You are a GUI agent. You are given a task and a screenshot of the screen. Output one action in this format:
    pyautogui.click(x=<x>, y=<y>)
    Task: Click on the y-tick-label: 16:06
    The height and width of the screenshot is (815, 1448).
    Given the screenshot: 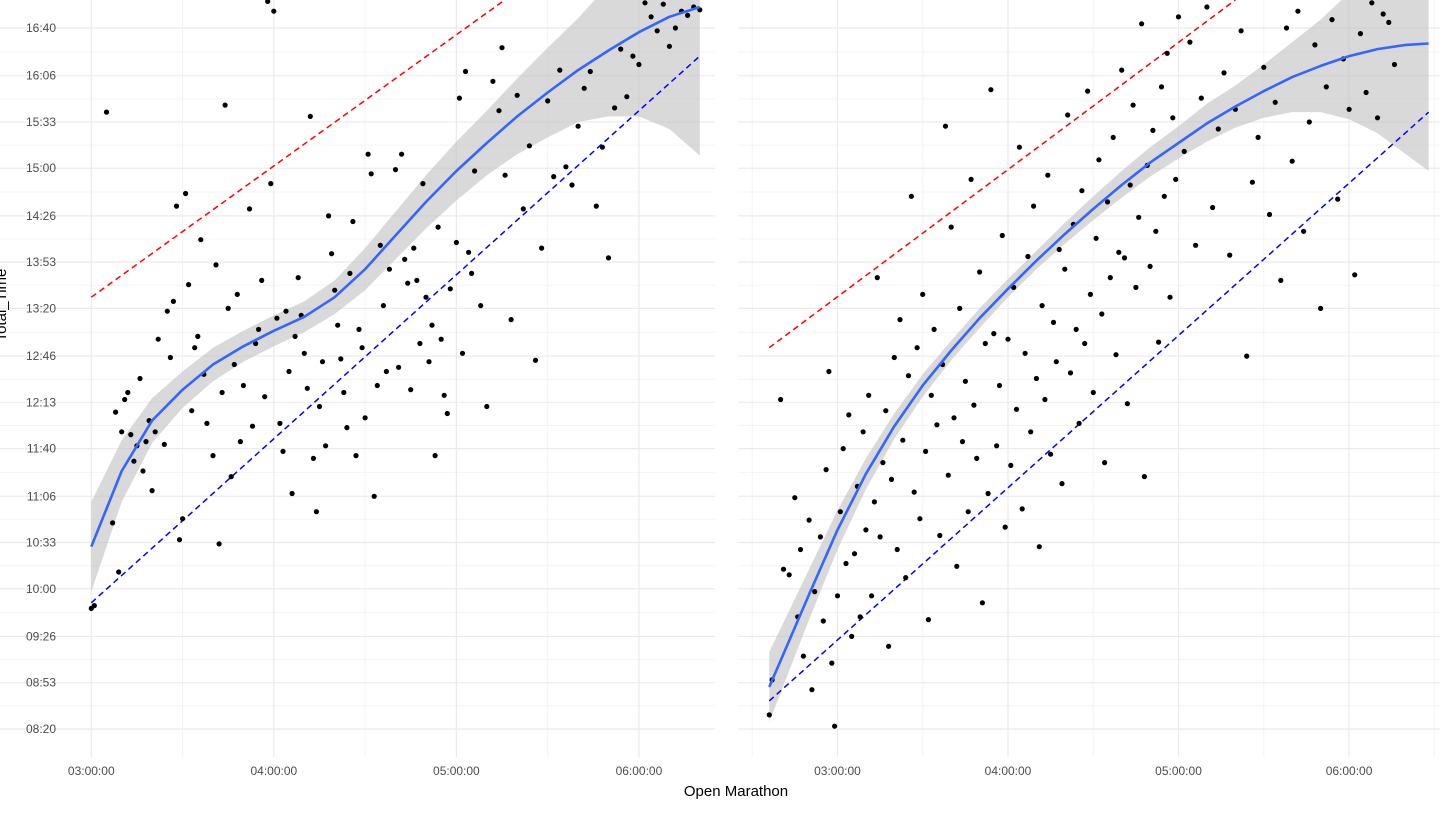 What is the action you would take?
    pyautogui.click(x=41, y=76)
    